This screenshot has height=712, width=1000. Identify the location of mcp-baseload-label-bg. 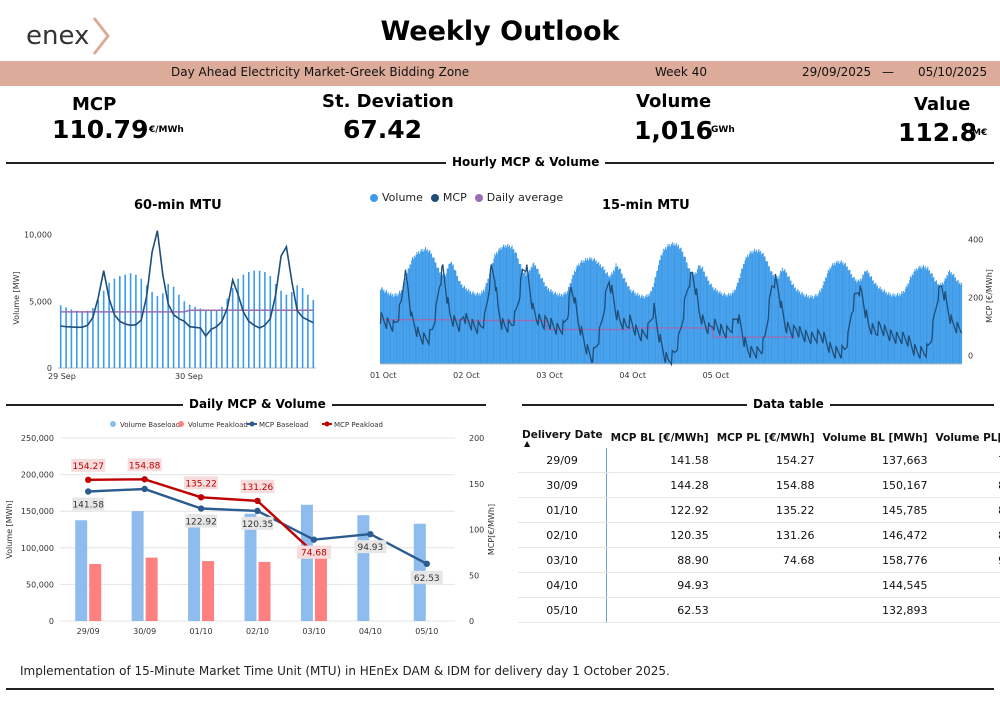
(370, 547).